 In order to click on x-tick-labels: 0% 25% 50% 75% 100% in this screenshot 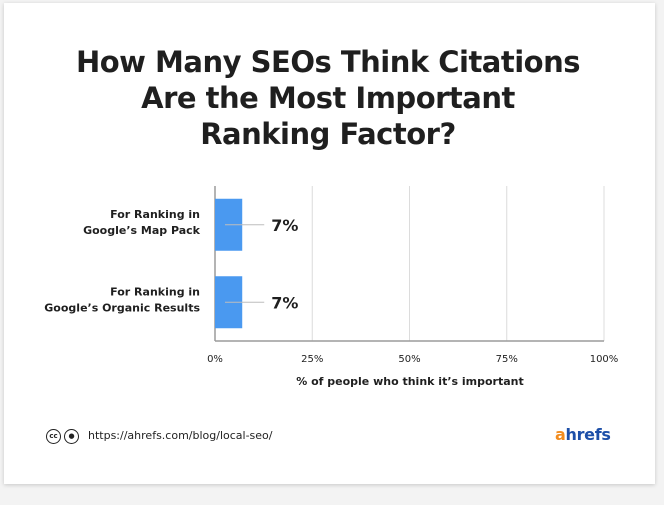, I will do `click(412, 359)`.